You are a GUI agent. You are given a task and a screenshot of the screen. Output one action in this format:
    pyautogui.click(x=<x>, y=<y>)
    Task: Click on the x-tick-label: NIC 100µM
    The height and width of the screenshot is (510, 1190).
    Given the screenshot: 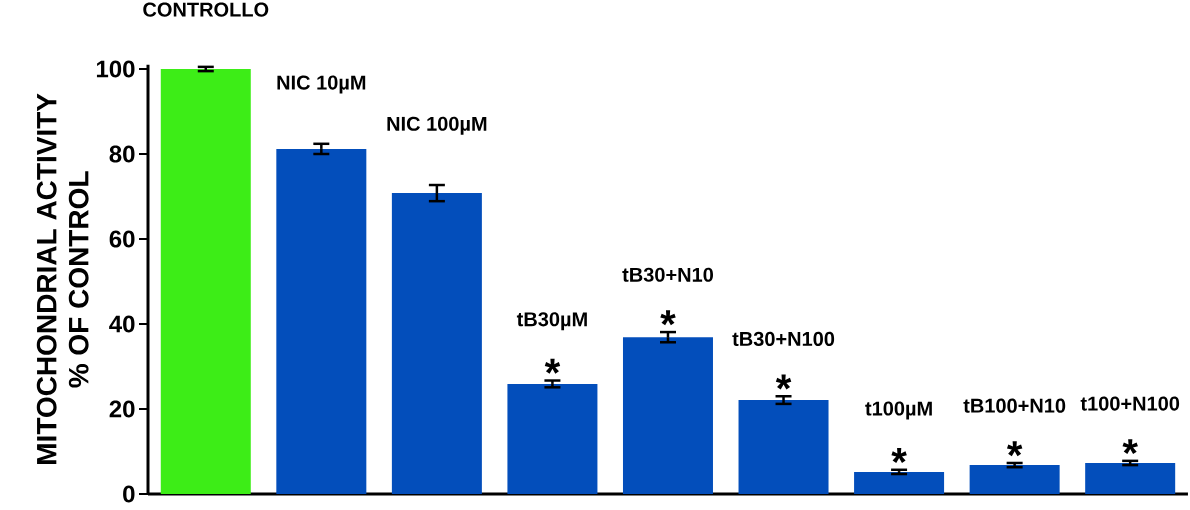 What is the action you would take?
    pyautogui.click(x=437, y=125)
    